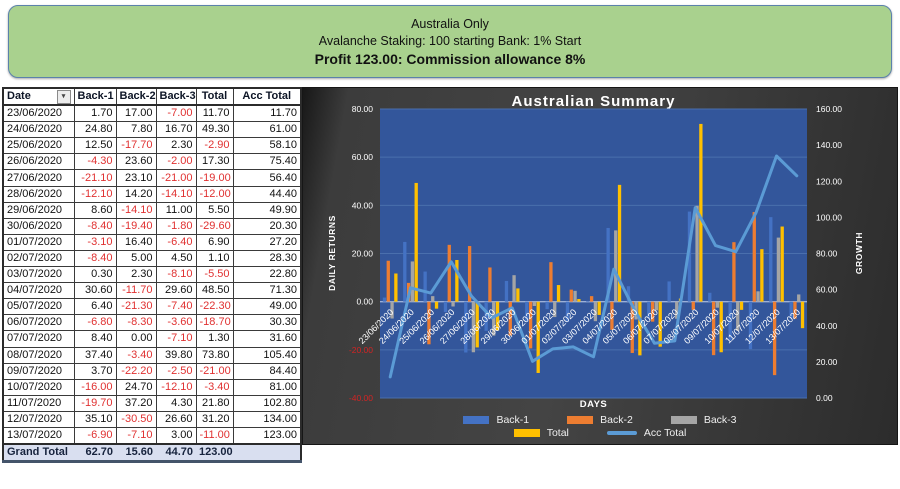 The image size is (900, 489). I want to click on legend-item-back-3: Back-3, so click(703, 420).